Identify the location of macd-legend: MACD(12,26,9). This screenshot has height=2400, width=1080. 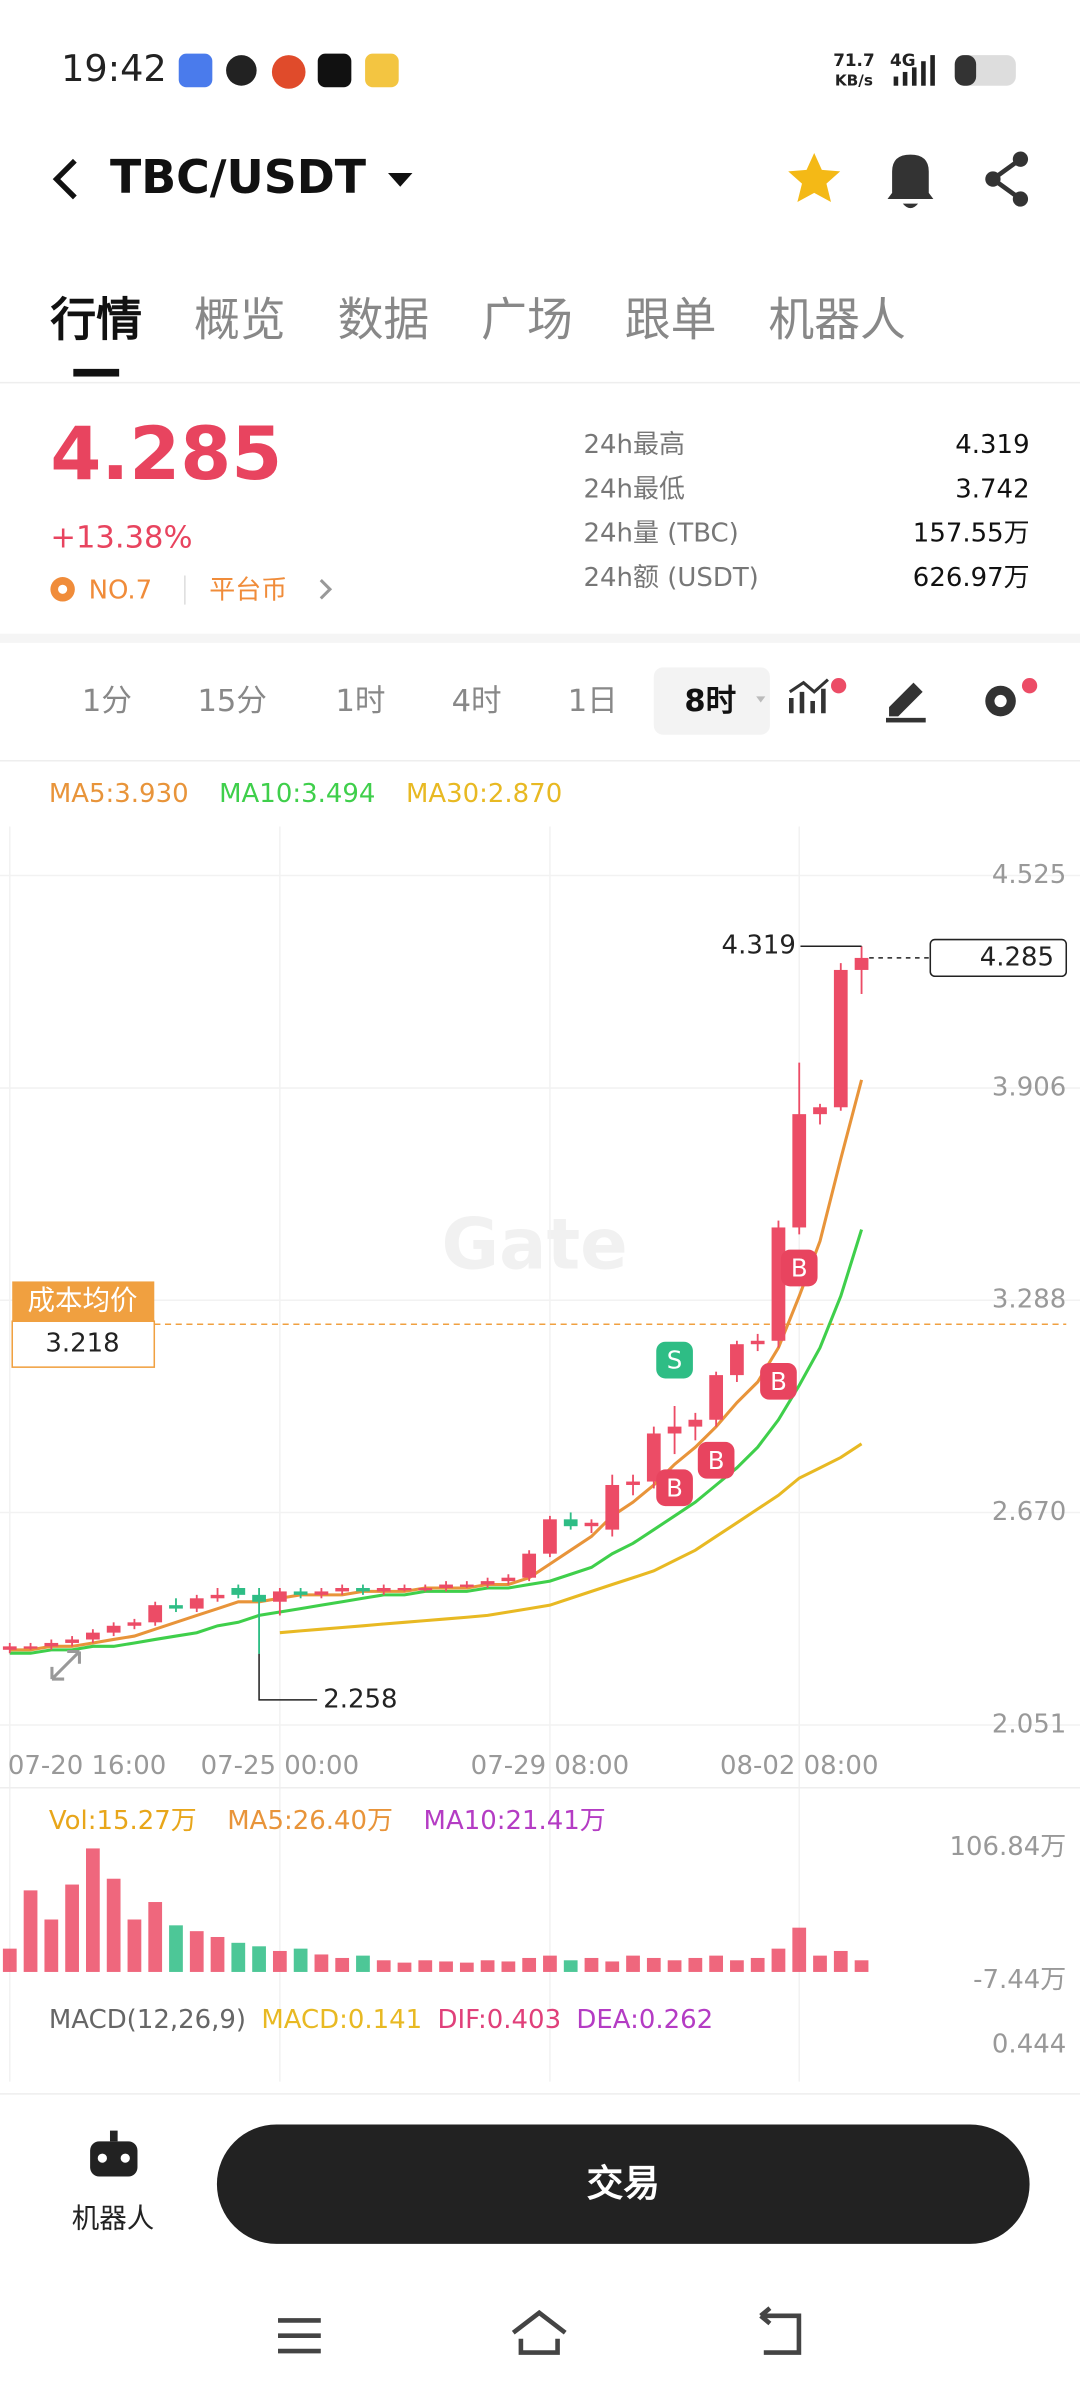
(147, 2020).